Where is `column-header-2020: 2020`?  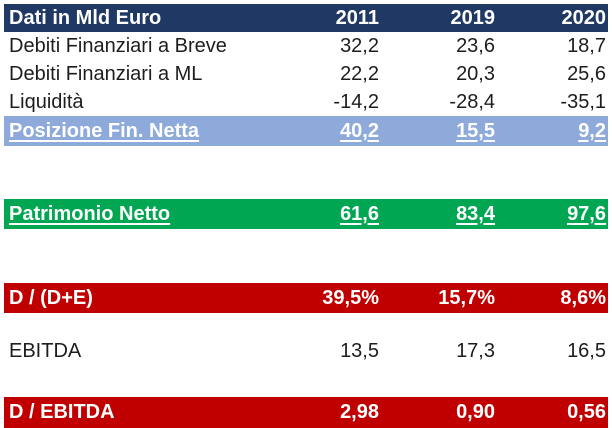
column-header-2020: 2020 is located at coordinates (584, 17).